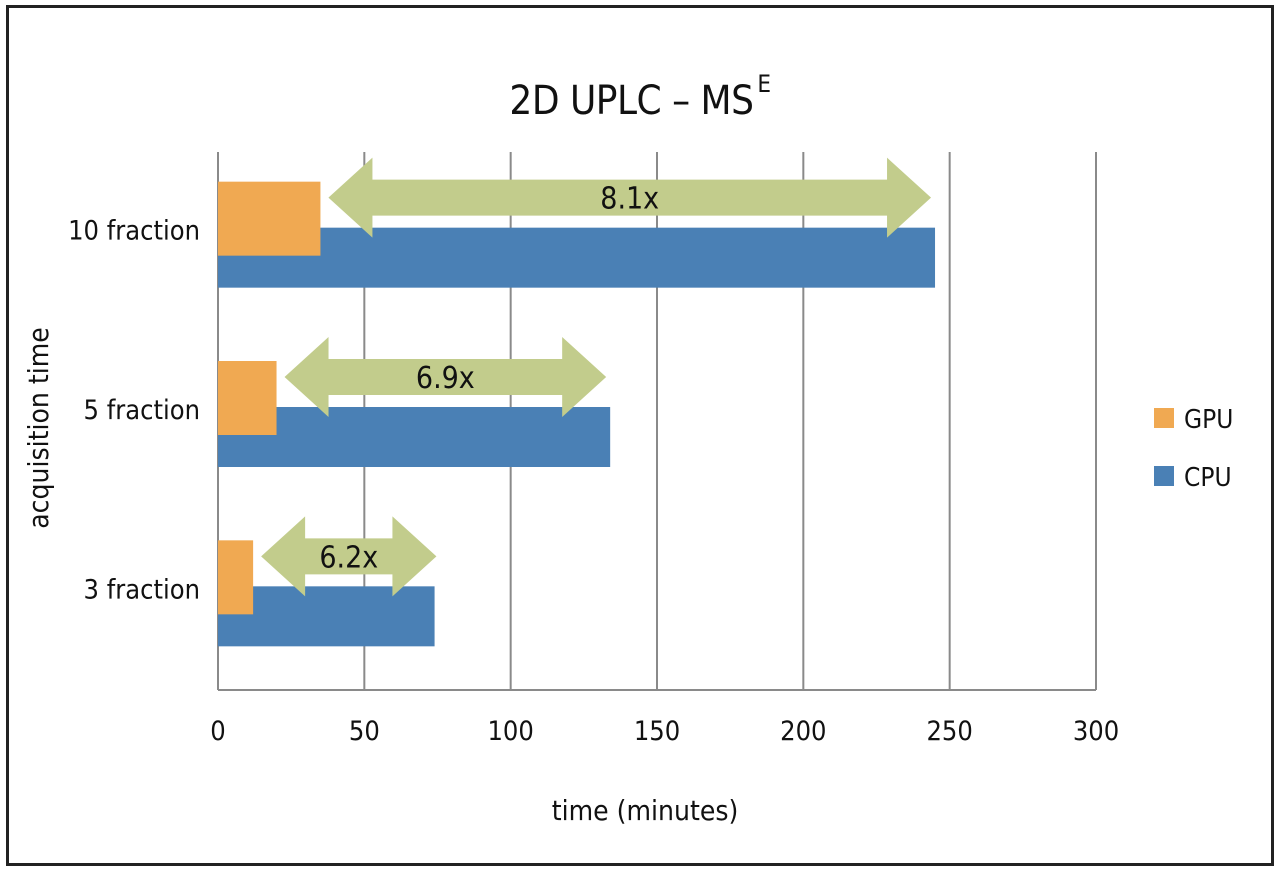  Describe the element at coordinates (134, 231) in the screenshot. I see `y-category-label: 10 fraction` at that location.